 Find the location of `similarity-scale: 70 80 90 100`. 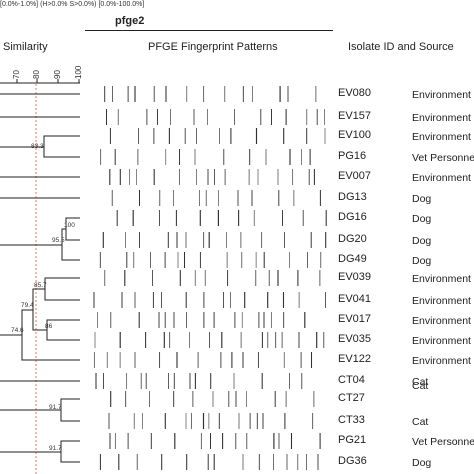

similarity-scale: 70 80 90 100 is located at coordinates (41, 74).